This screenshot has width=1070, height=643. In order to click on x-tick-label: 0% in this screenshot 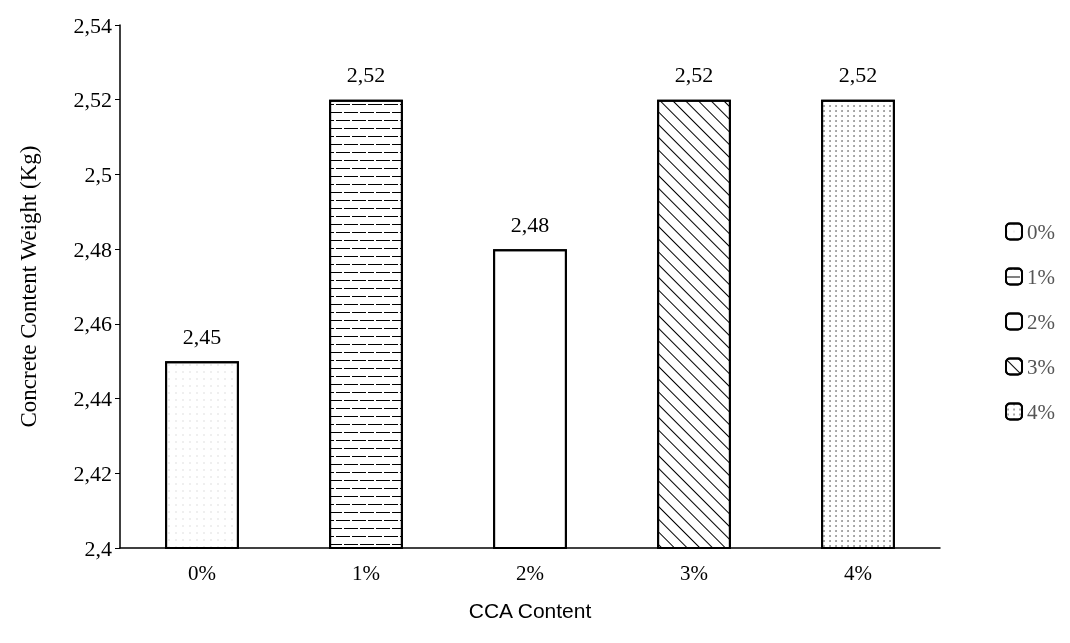, I will do `click(202, 572)`.